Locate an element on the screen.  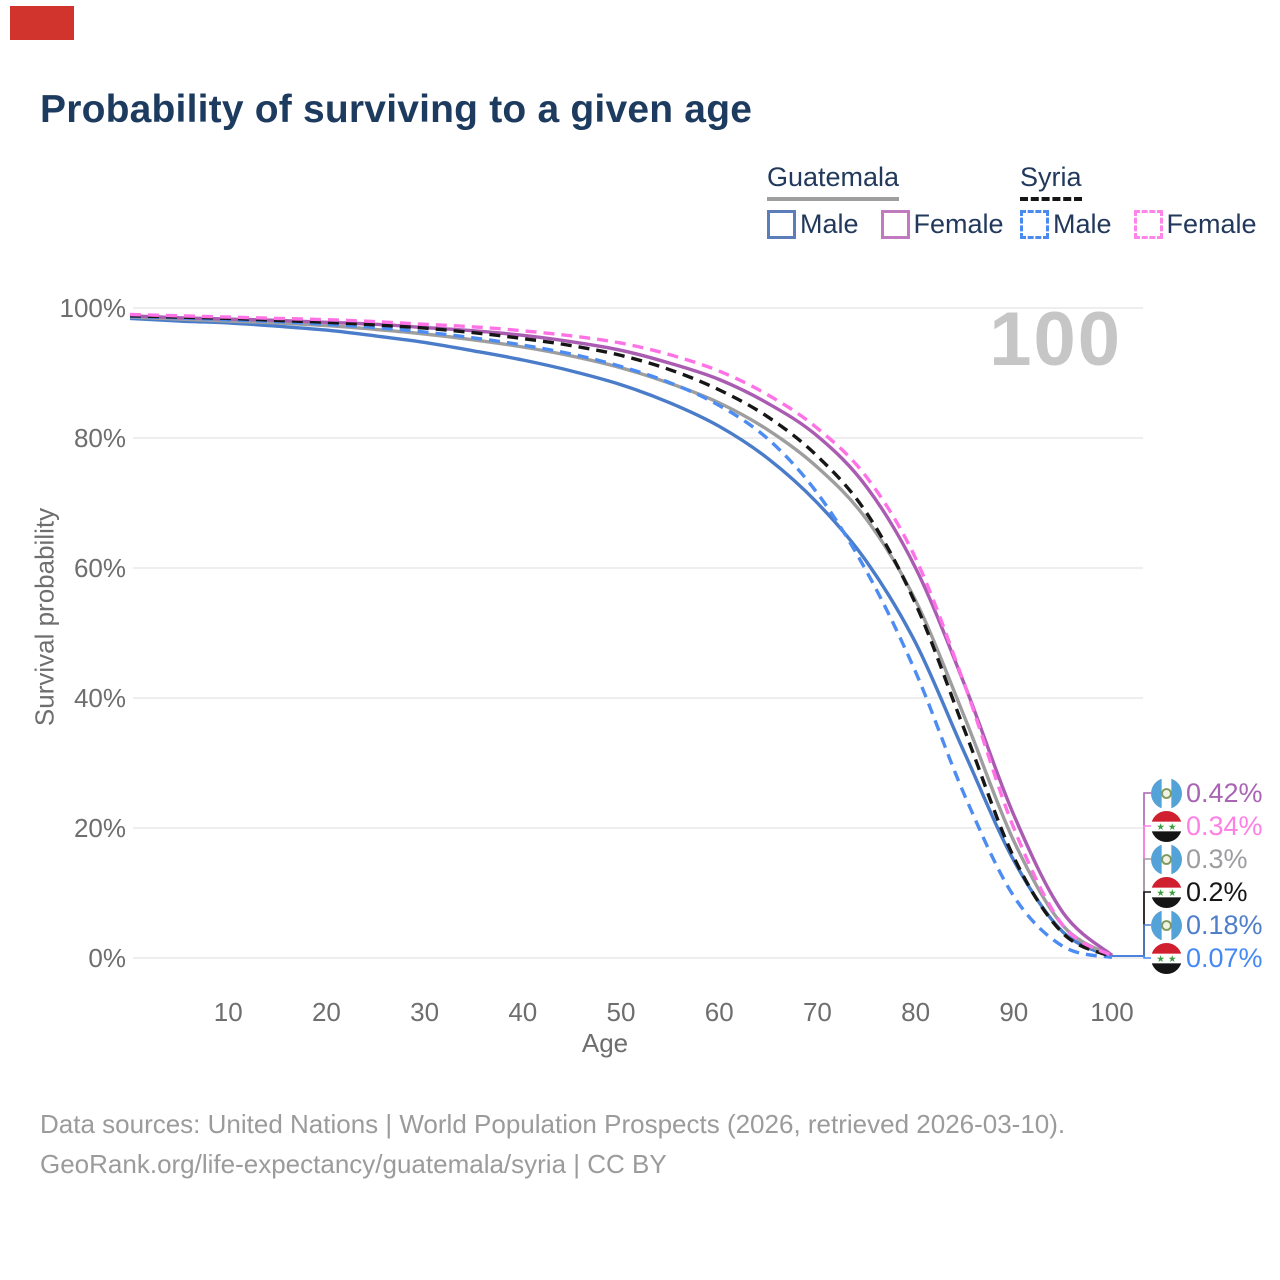
end-label-value: 0.3% is located at coordinates (1217, 858).